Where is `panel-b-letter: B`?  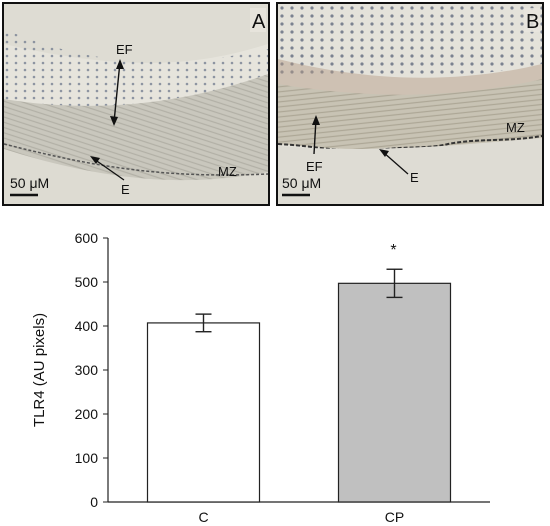
panel-b-letter: B is located at coordinates (532, 22).